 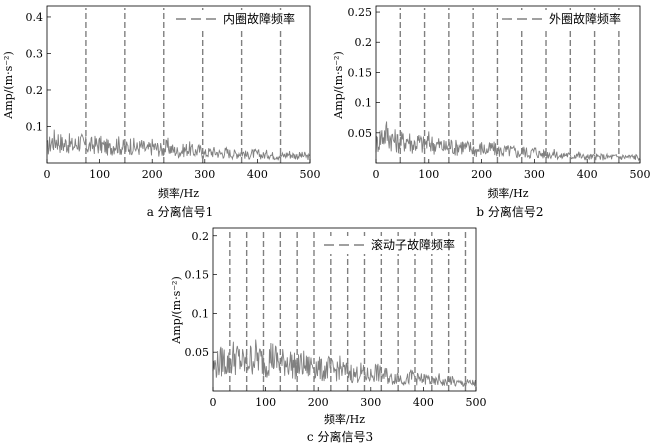 I want to click on legend-label: 外圈故障频率, so click(x=585, y=18).